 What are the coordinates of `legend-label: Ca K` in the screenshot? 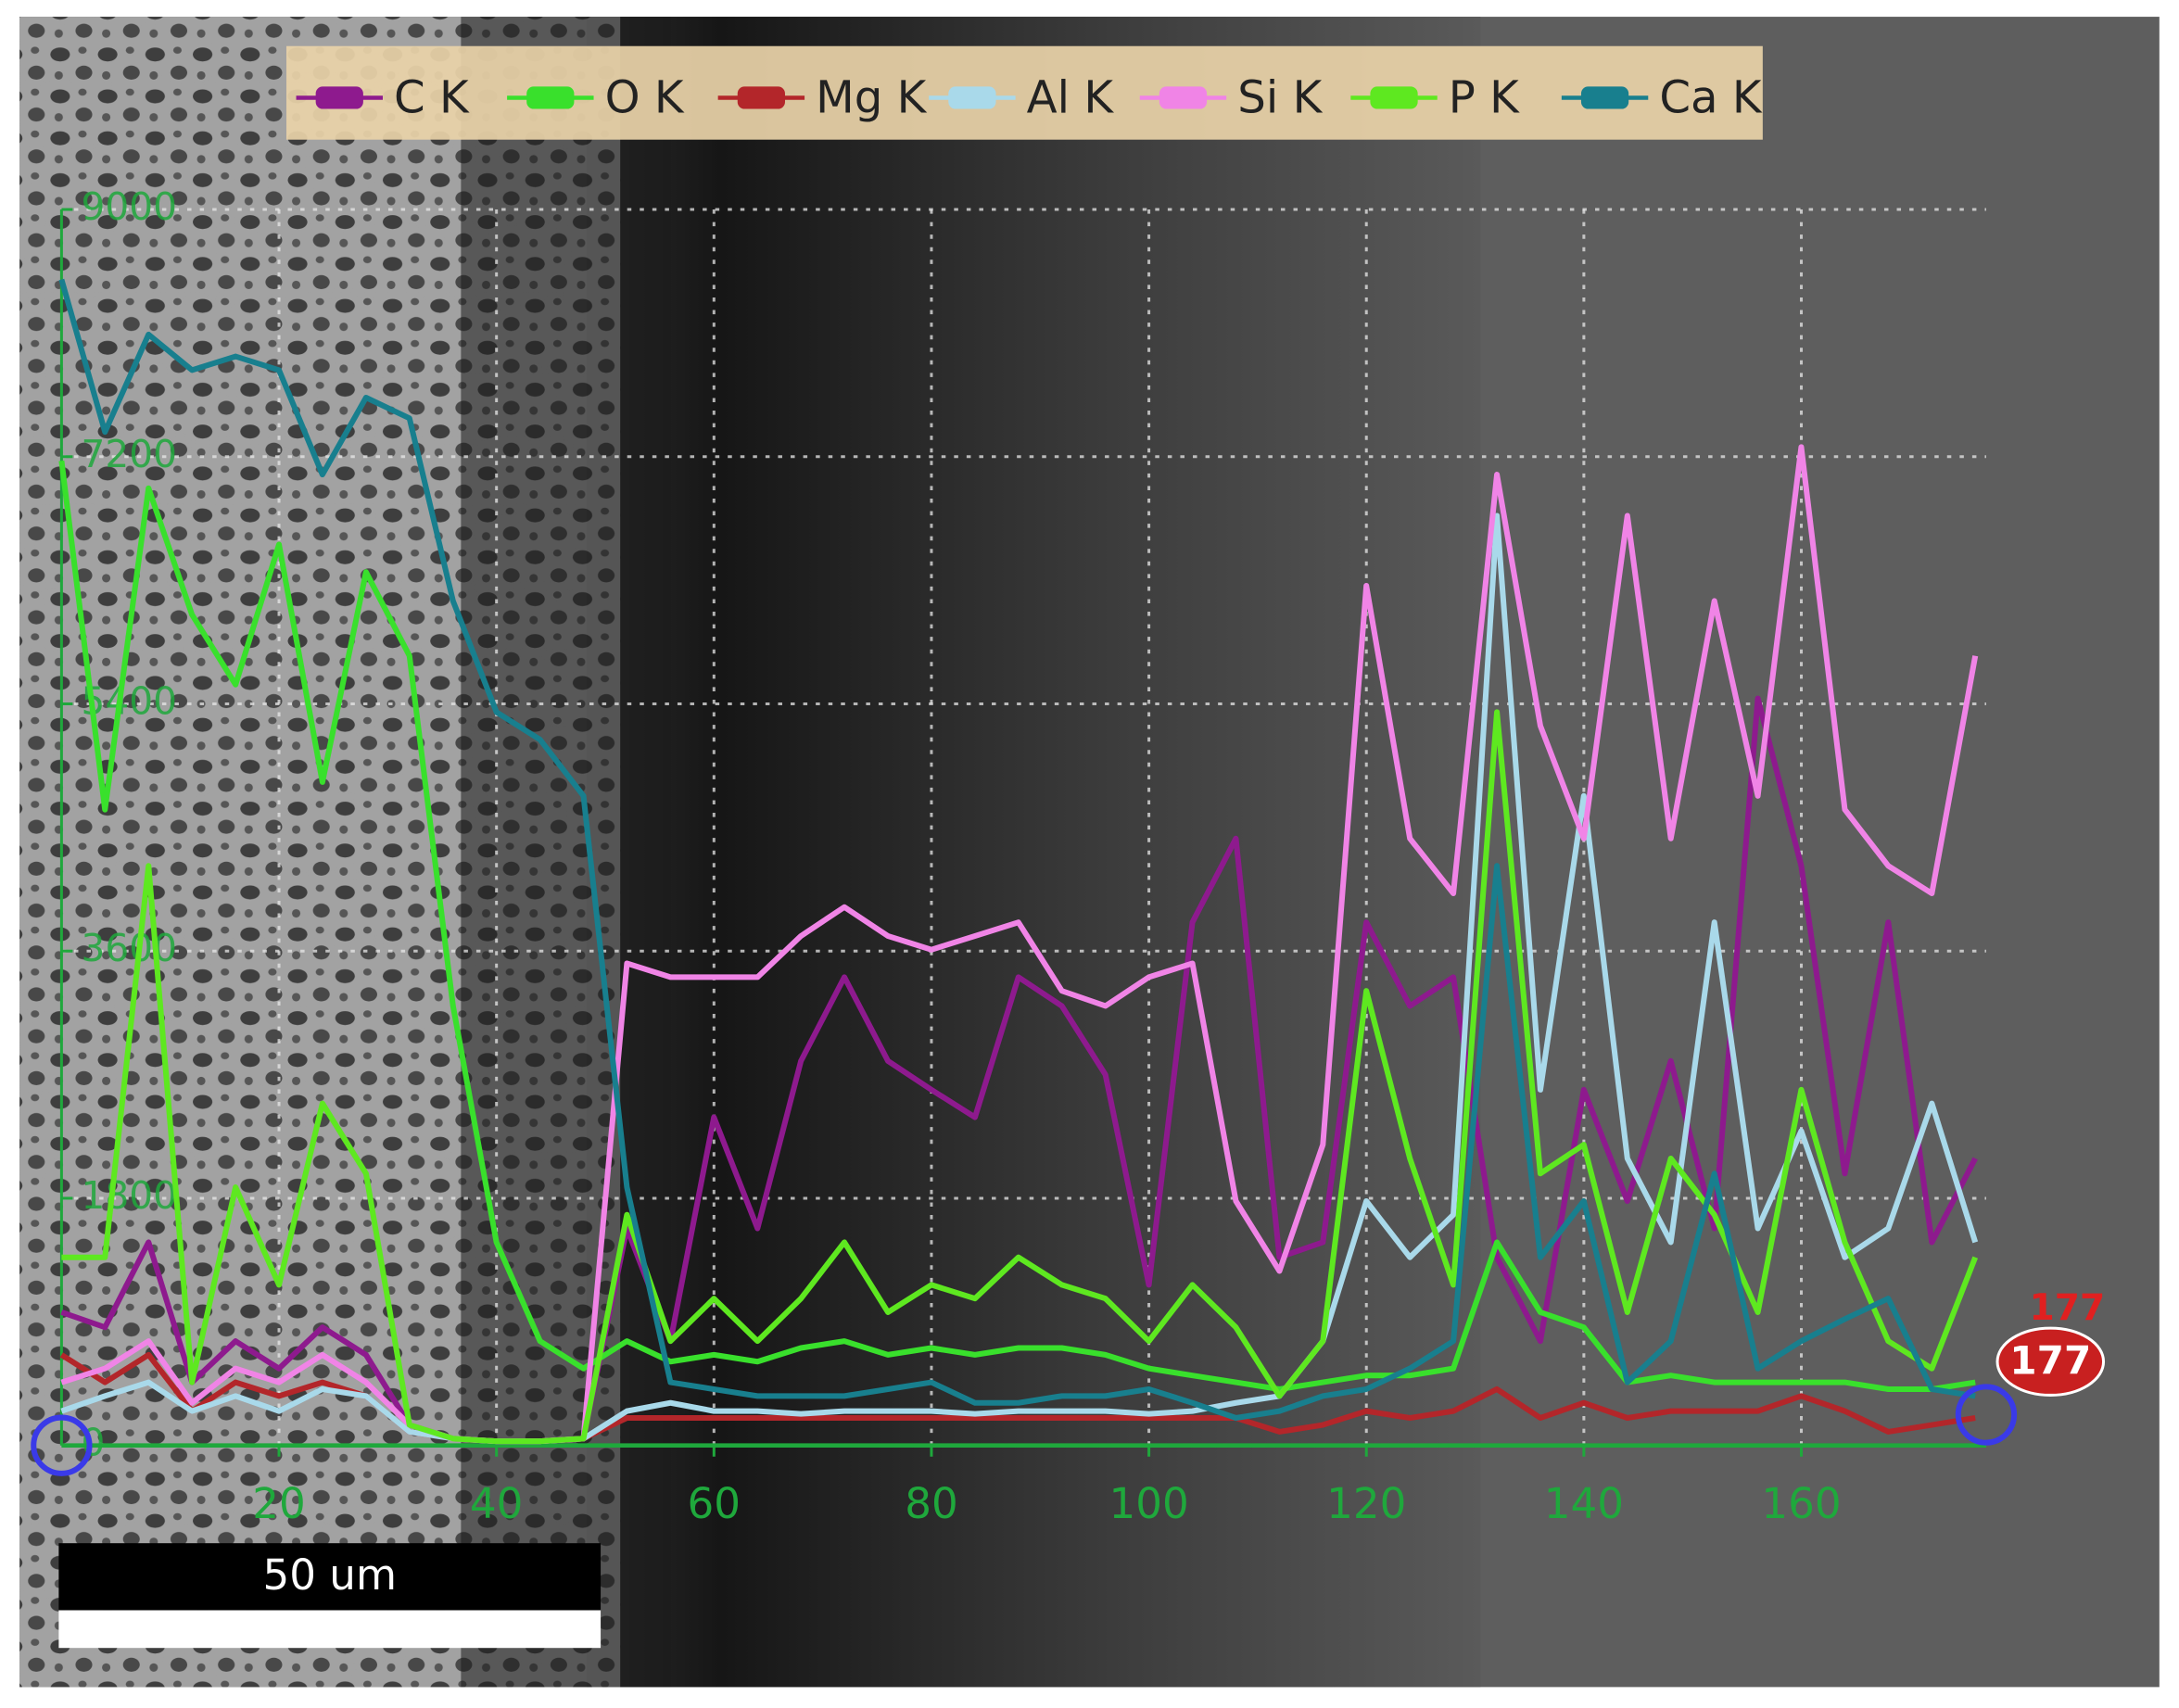 It's located at (1711, 98).